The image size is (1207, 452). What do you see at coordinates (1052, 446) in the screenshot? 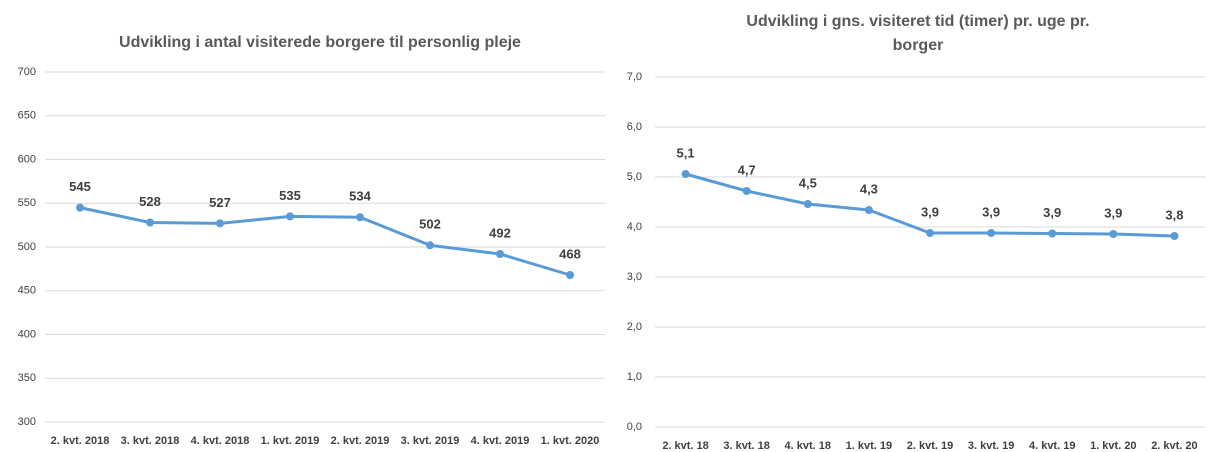
I see `x-tick-label: 4. kvt. 19` at bounding box center [1052, 446].